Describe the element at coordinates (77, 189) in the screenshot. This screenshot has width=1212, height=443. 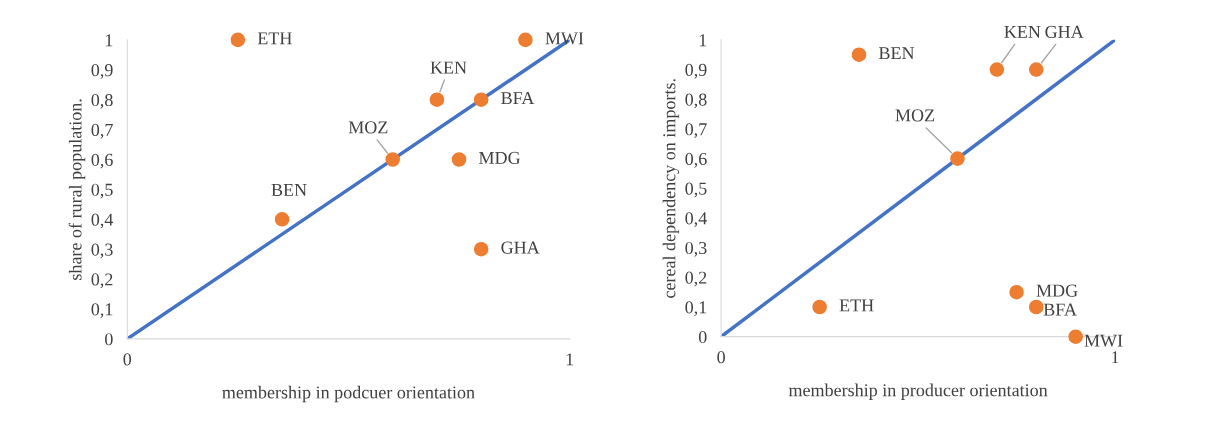
I see `y-axis-title: share of rural population.` at that location.